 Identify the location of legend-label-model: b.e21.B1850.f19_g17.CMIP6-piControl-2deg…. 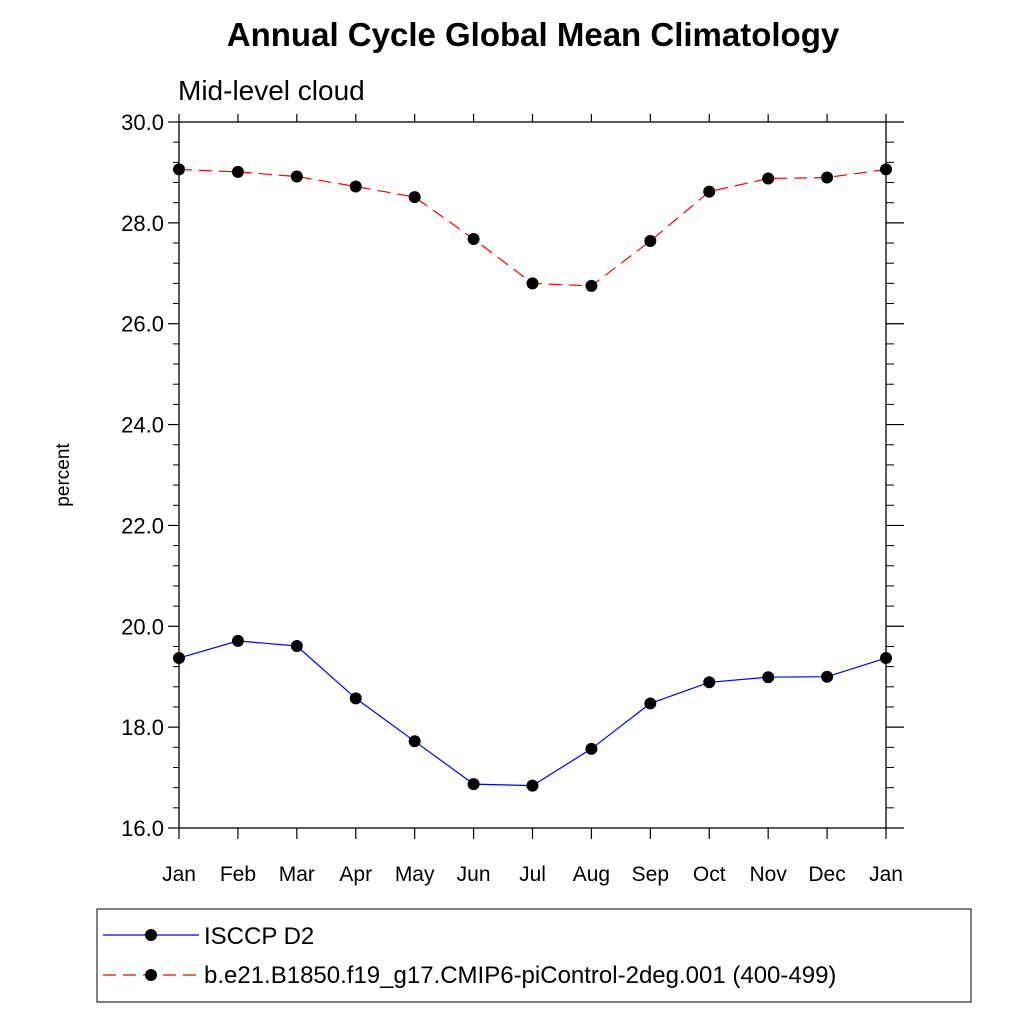
(520, 975).